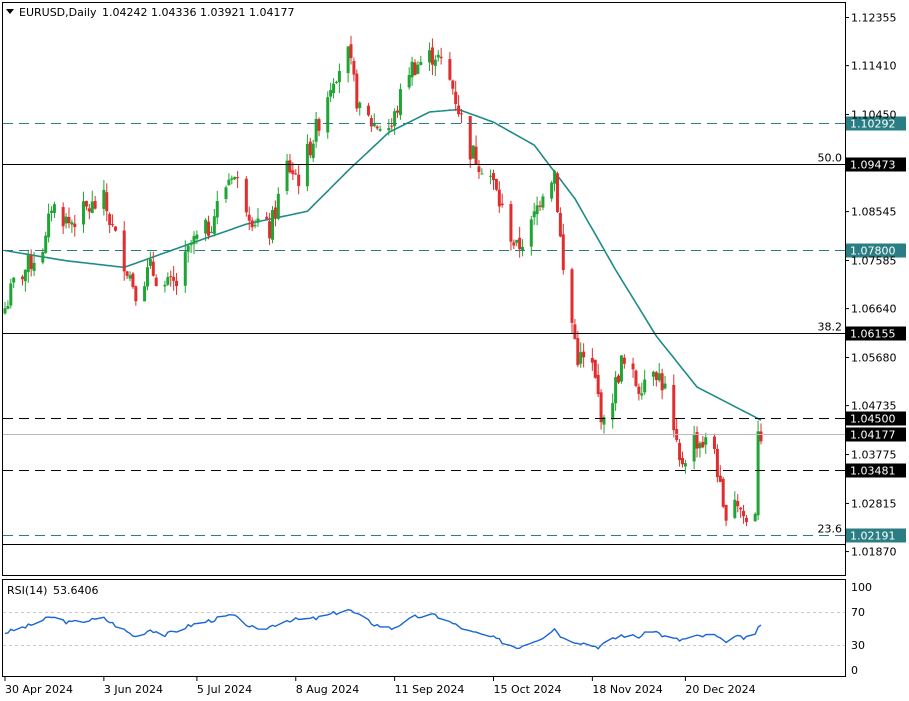 The height and width of the screenshot is (701, 909). What do you see at coordinates (10, 11) in the screenshot?
I see `caret-down-icon` at bounding box center [10, 11].